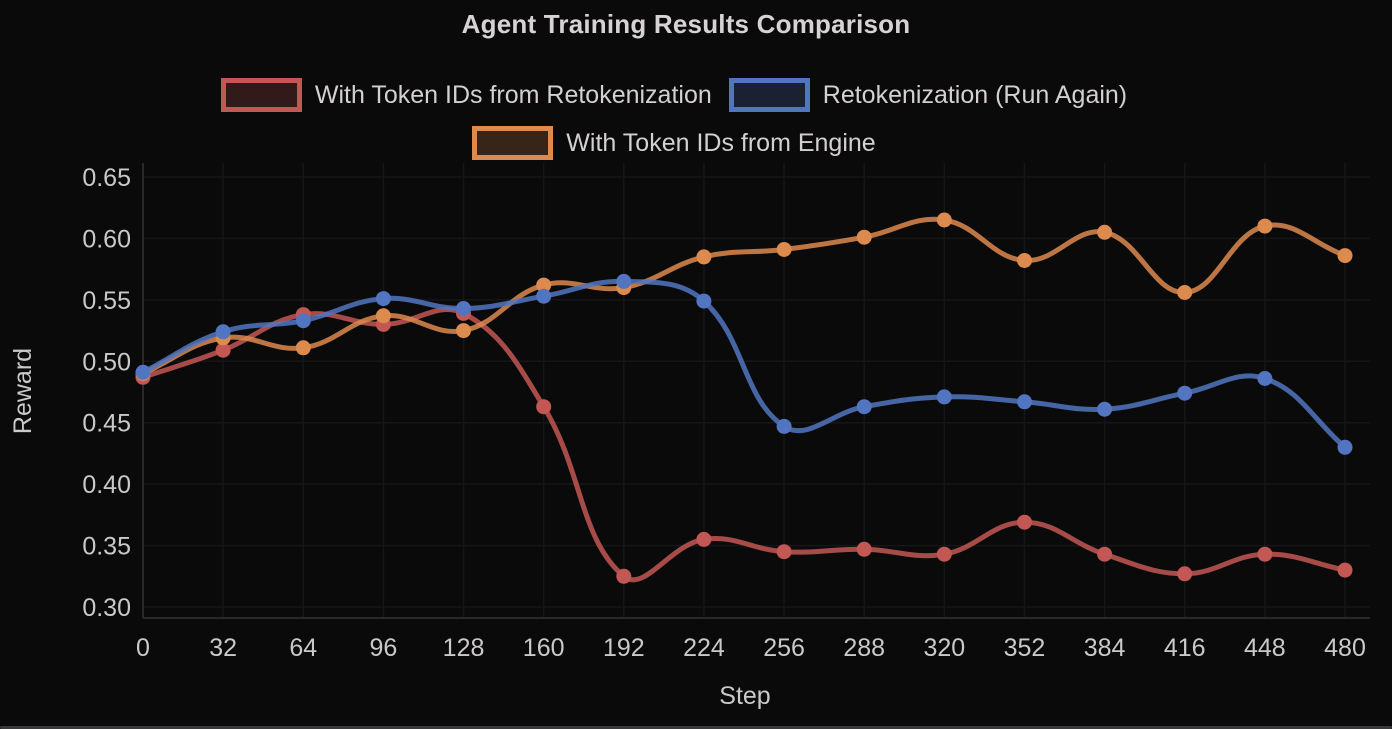  I want to click on legend-swatch-orange, so click(513, 143).